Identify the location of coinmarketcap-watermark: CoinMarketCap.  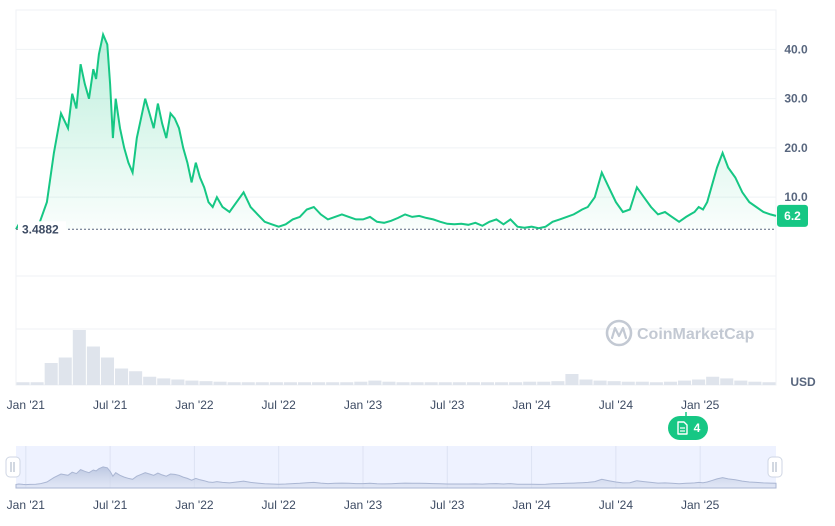
(680, 333).